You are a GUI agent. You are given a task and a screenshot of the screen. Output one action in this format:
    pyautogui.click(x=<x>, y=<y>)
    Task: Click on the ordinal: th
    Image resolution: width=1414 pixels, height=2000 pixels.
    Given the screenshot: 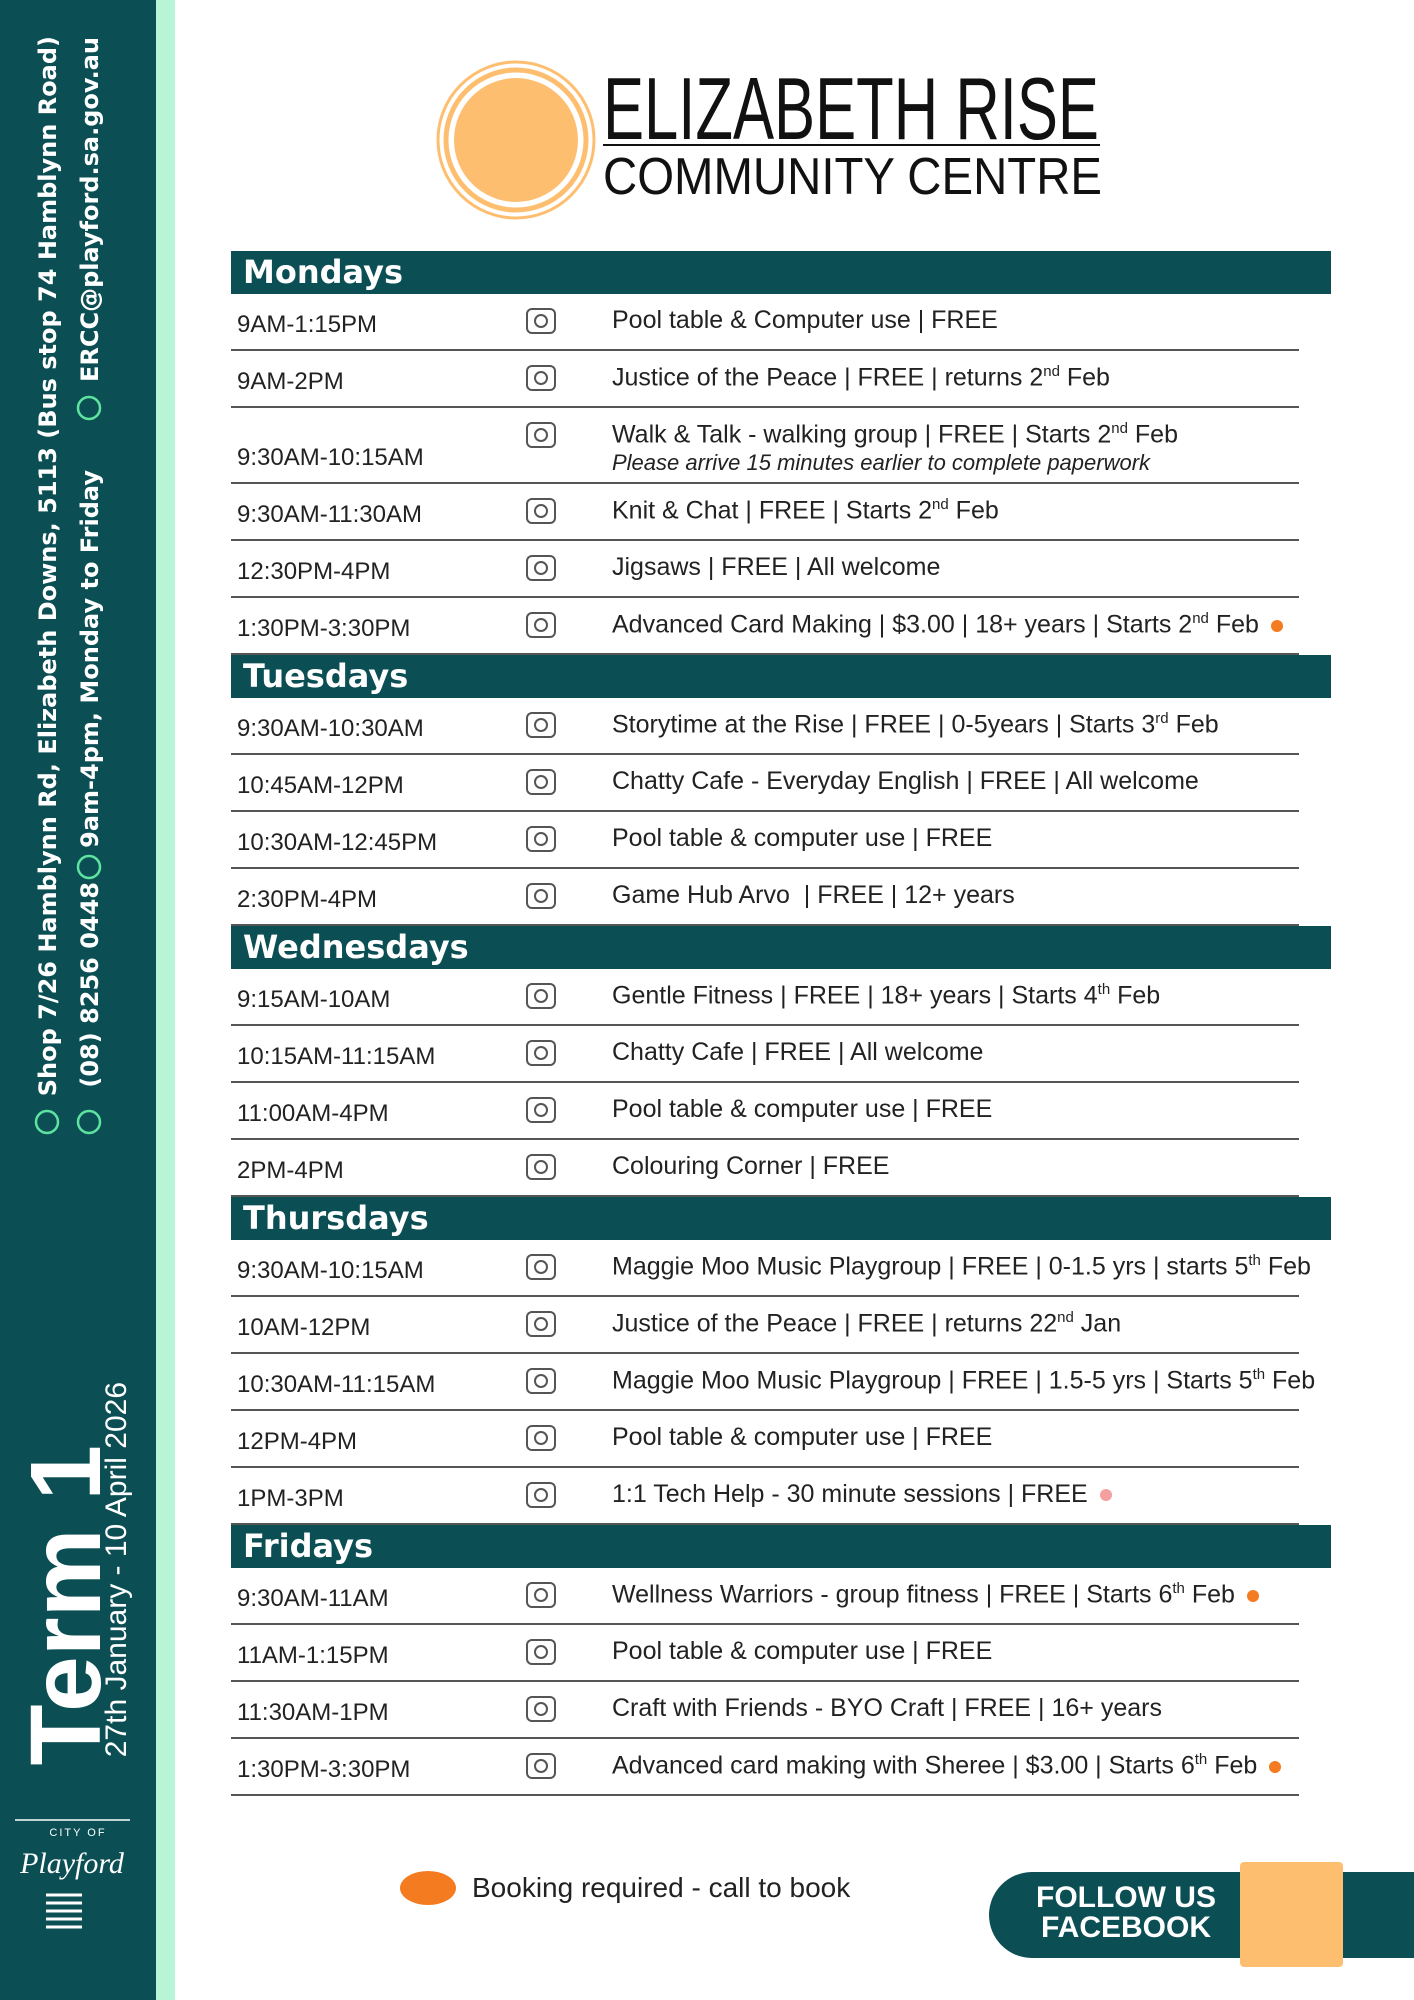 What is the action you would take?
    pyautogui.click(x=1254, y=1260)
    